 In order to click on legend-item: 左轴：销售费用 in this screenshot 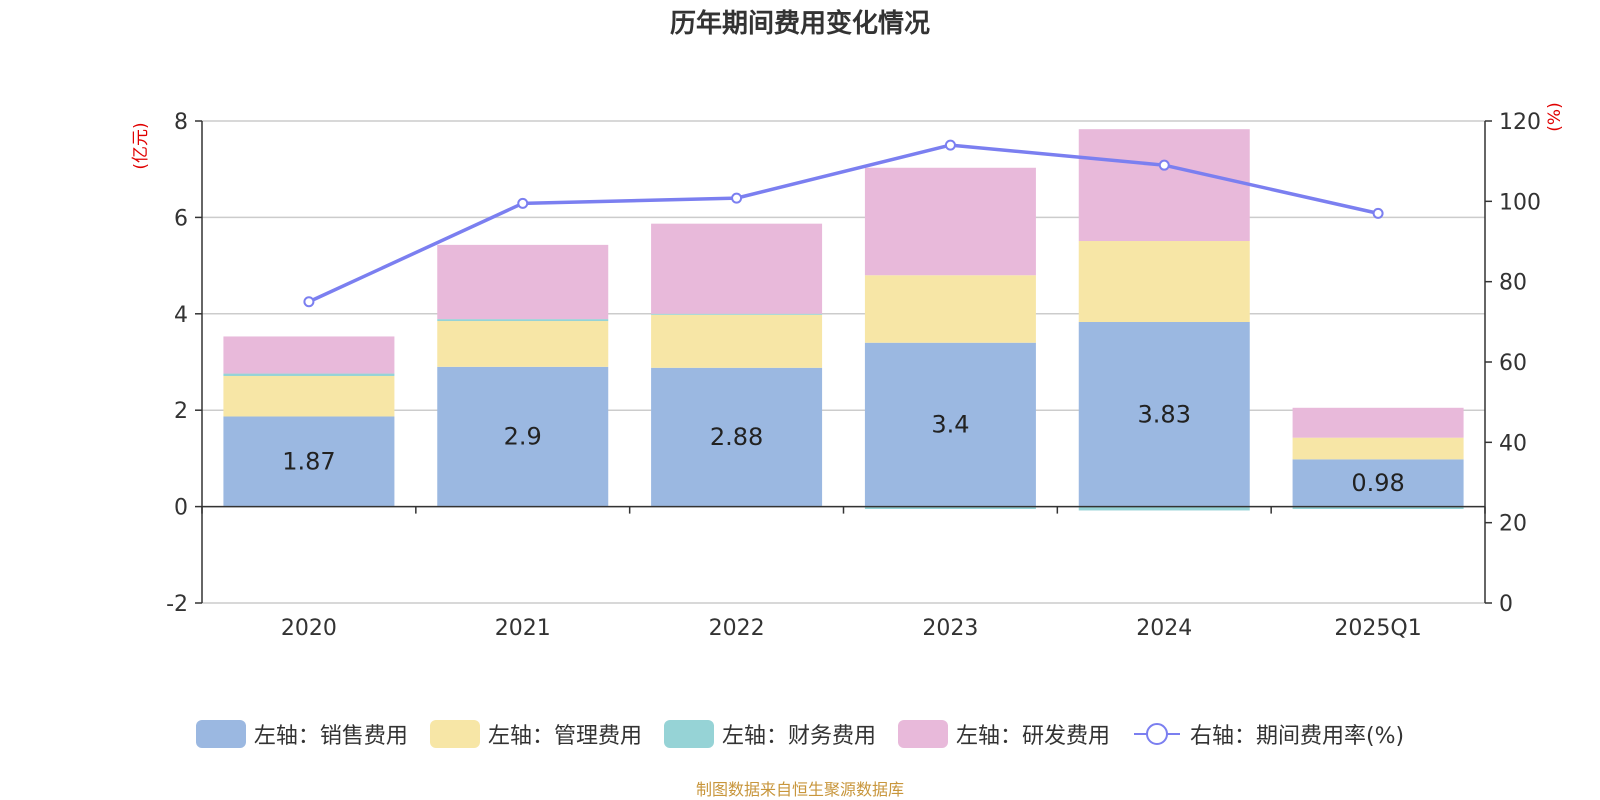, I will do `click(301, 734)`.